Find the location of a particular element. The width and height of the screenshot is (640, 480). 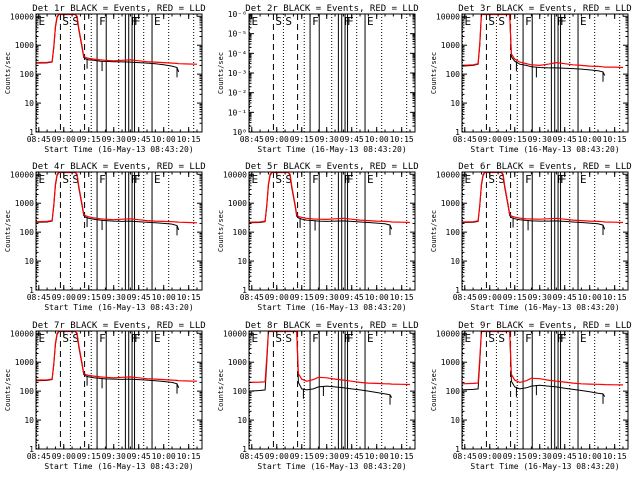

panel-title: Det 1r BLACK = Events, RED = LLD is located at coordinates (118, 9).